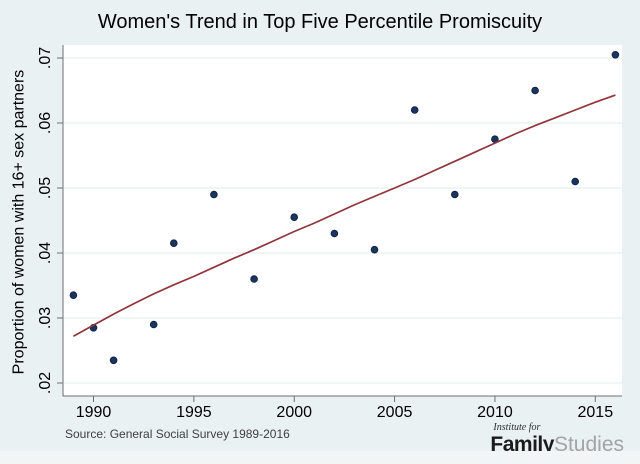 This screenshot has width=640, height=464. I want to click on y-tick-label: .07, so click(45, 58).